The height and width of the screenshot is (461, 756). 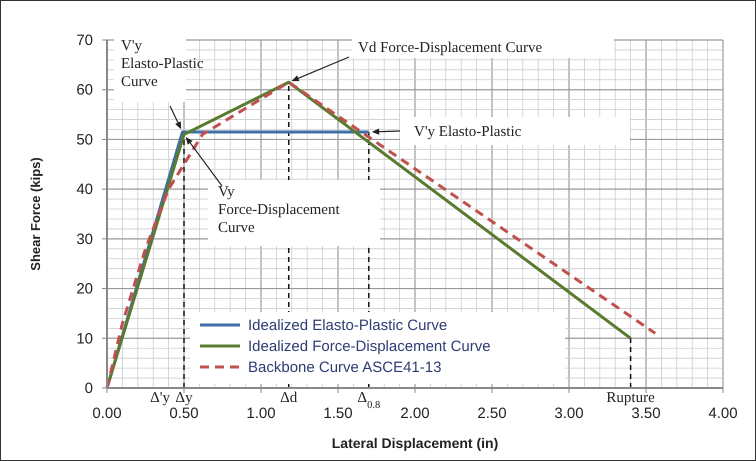 I want to click on y-tick-label: 60, so click(x=84, y=90).